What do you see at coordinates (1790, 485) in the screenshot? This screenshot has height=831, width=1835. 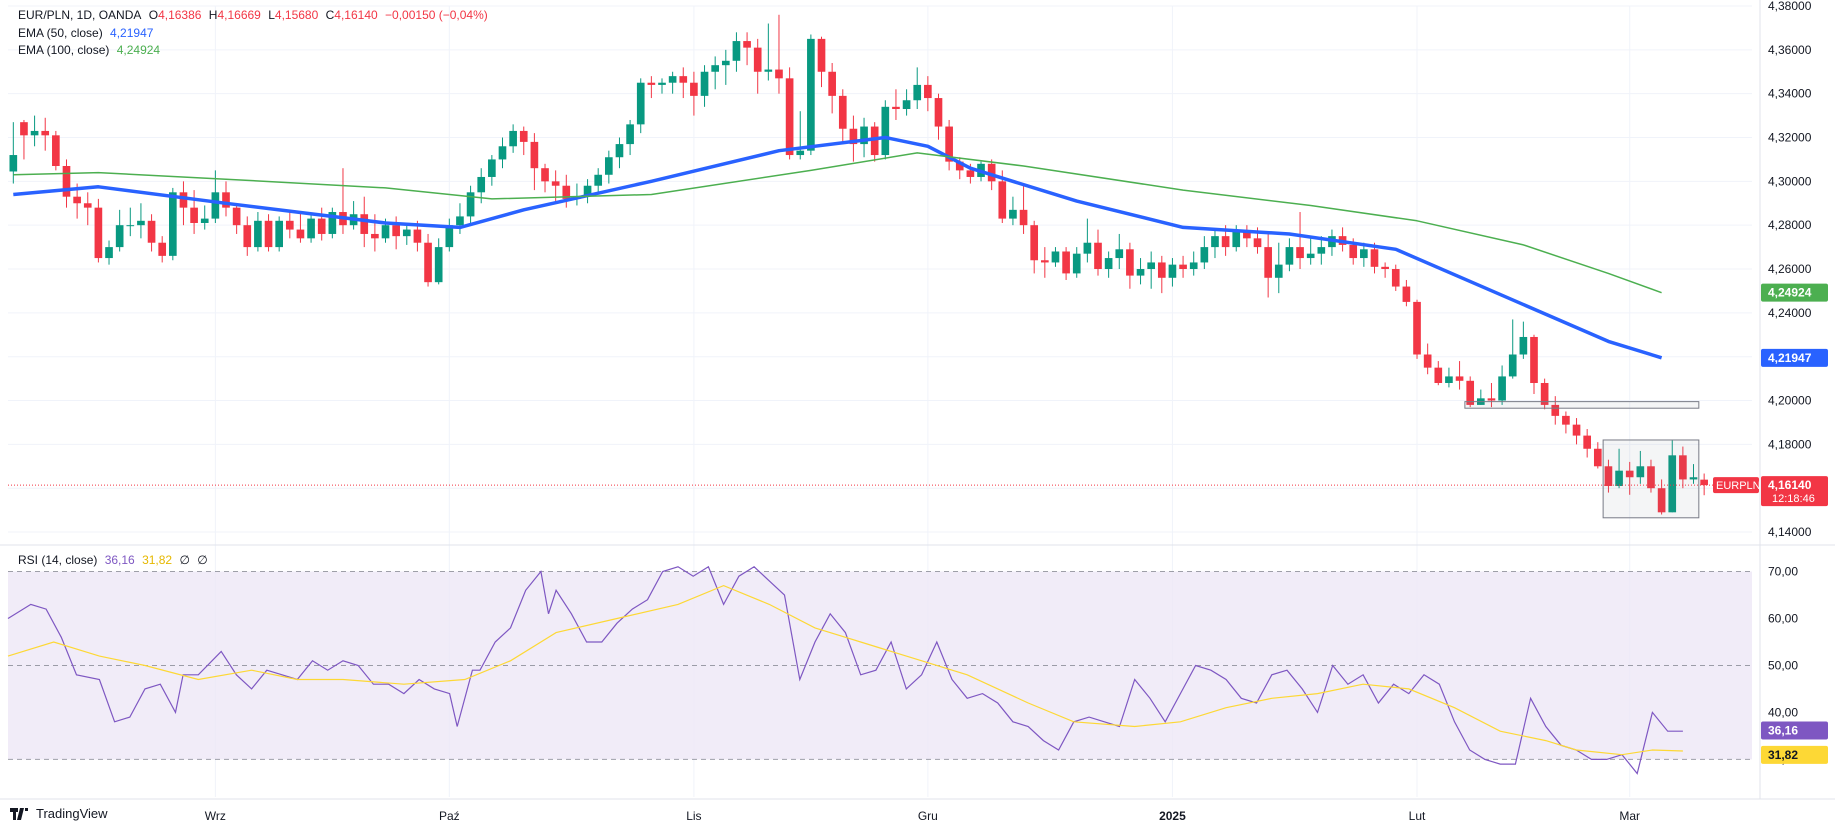 I see `last-price-badge: 4,16140` at bounding box center [1790, 485].